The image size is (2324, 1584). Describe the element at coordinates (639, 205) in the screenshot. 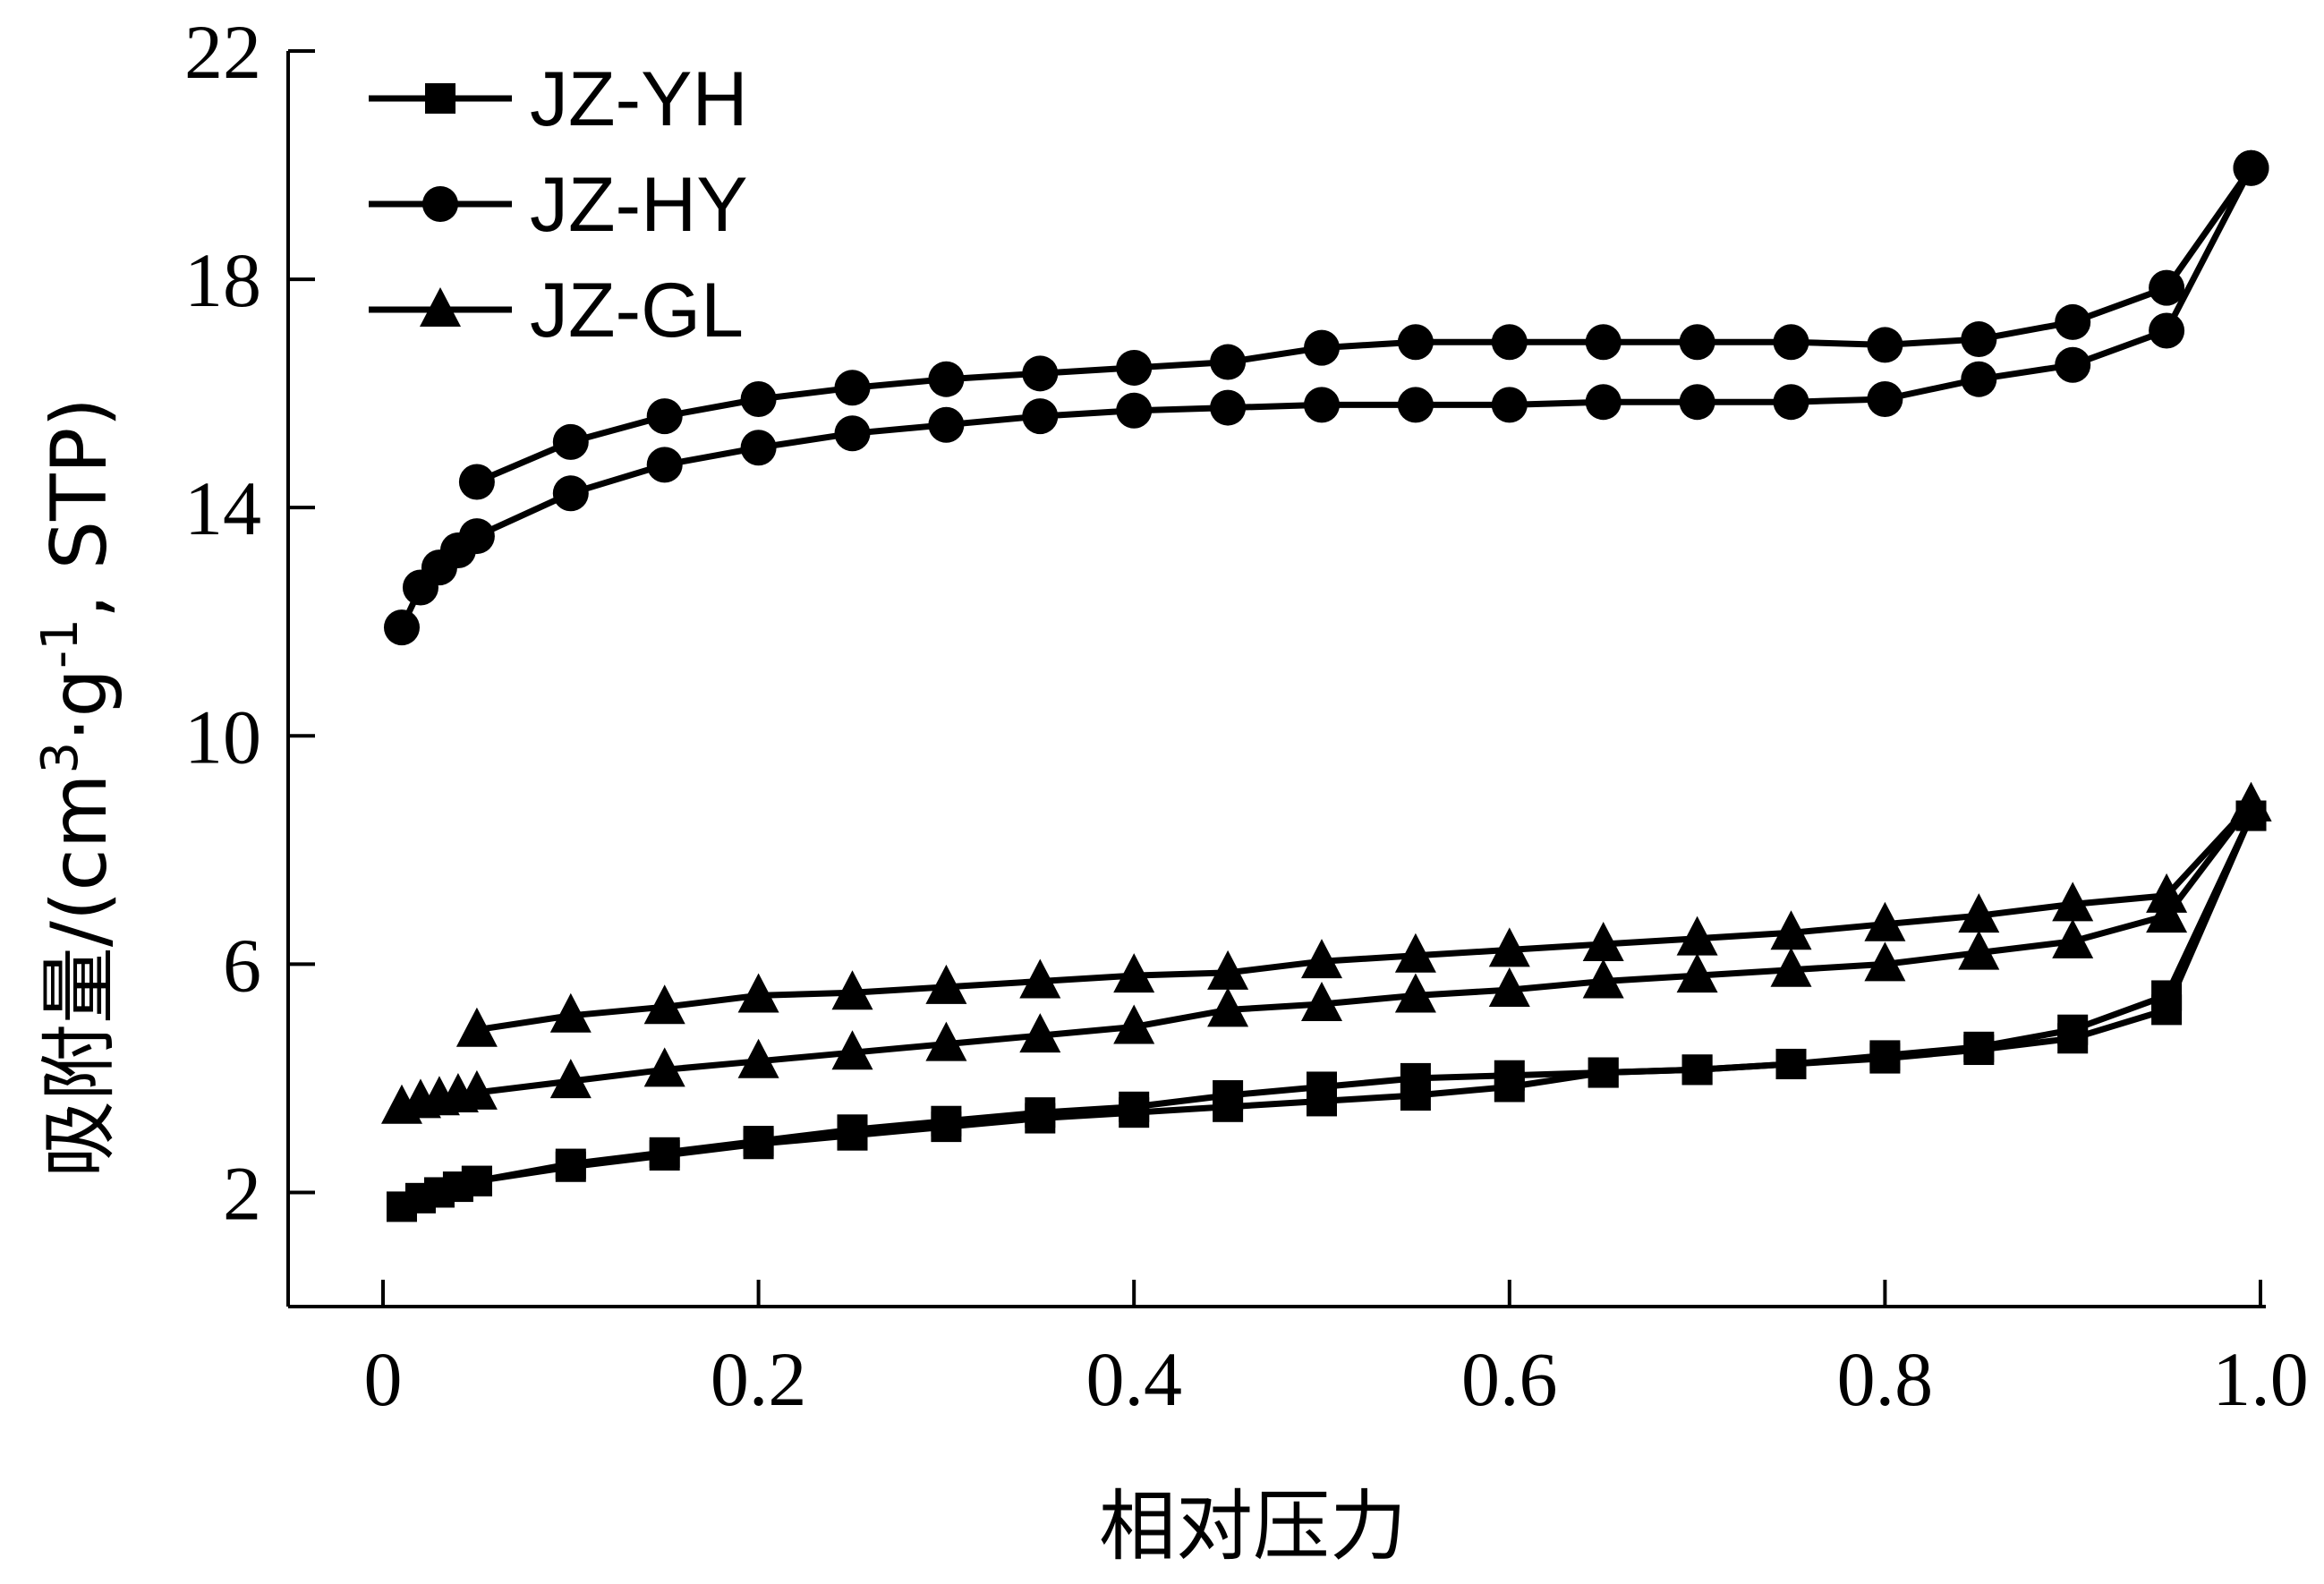

I see `legend-label: JZ-HY` at that location.